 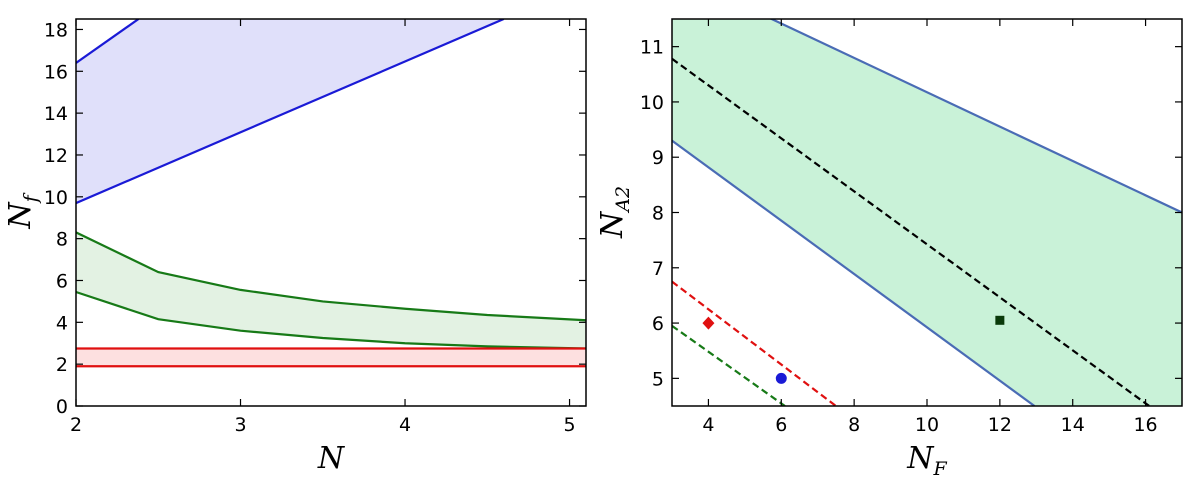 I want to click on left-x-tick-label: 2, so click(x=76, y=425).